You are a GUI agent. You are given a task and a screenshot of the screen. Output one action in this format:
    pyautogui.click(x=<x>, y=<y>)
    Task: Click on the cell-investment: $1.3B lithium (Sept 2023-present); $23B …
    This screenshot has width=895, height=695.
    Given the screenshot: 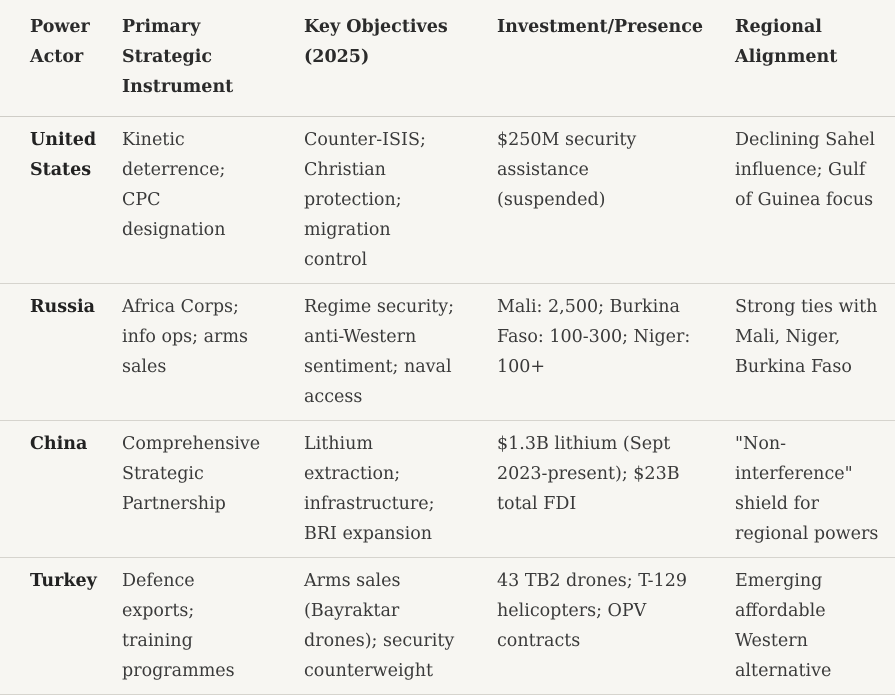 What is the action you would take?
    pyautogui.click(x=586, y=489)
    